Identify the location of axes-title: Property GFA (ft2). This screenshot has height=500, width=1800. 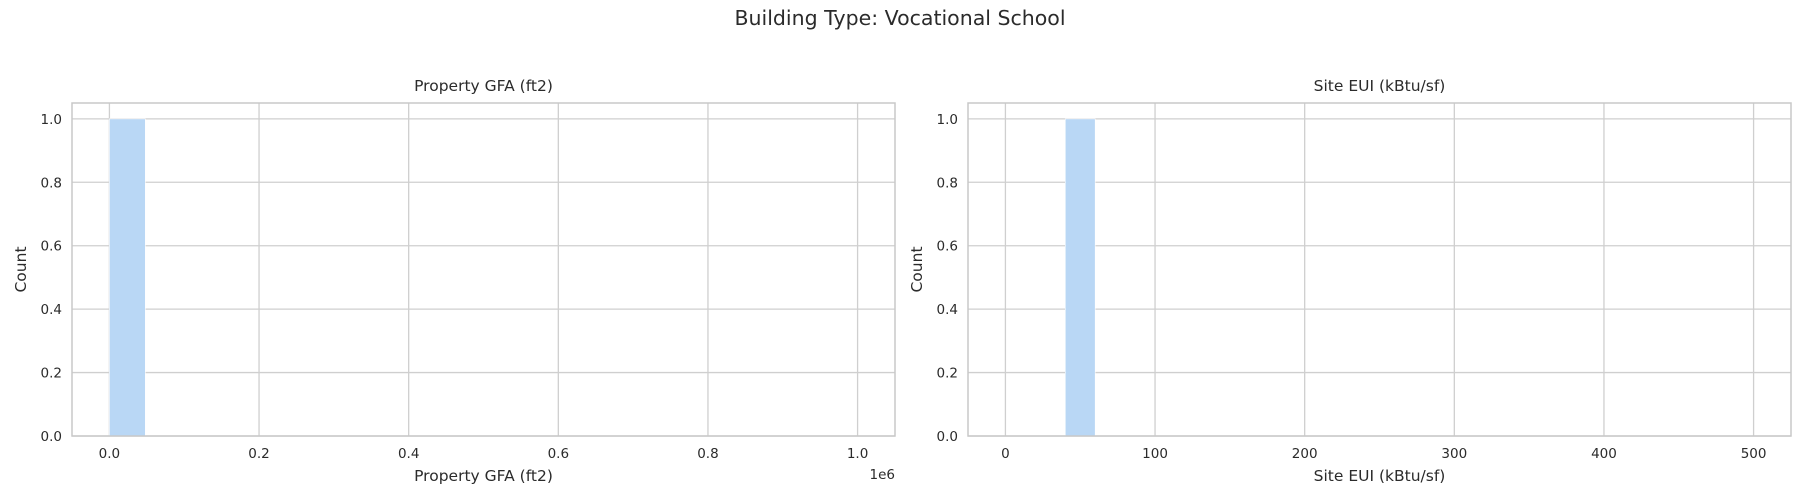
(483, 86).